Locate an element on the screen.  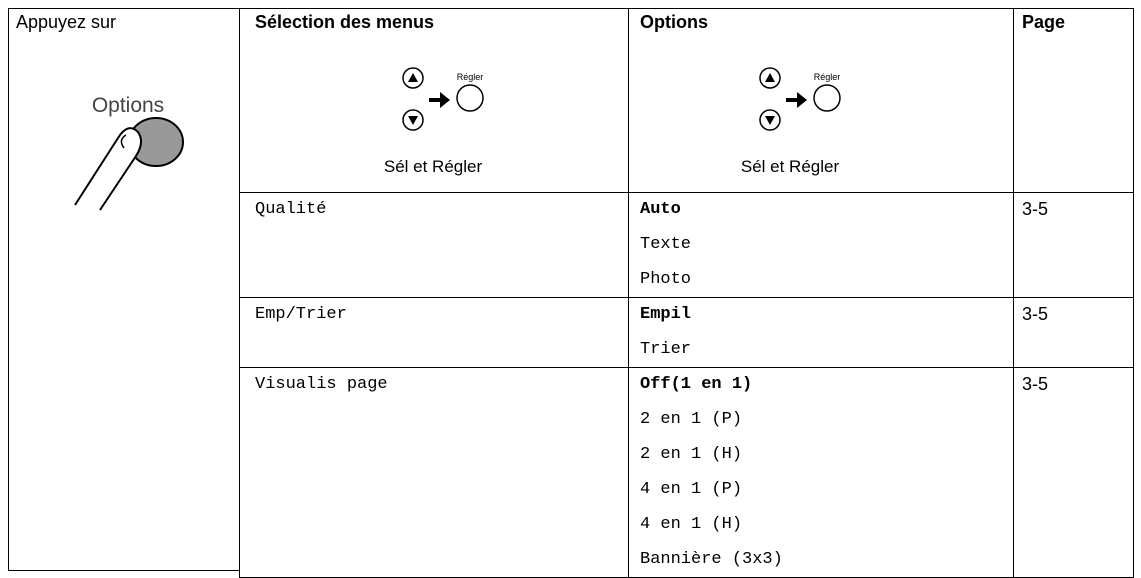
option: Texte is located at coordinates (666, 244).